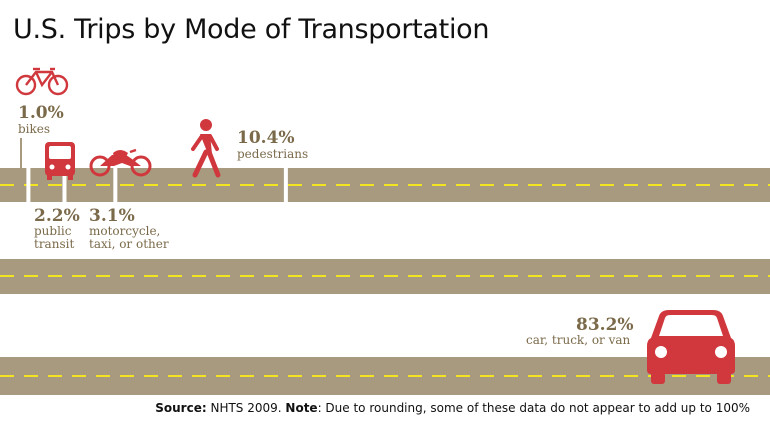 This screenshot has width=770, height=427. I want to click on category-label-motorcycle-2: taxi, or other, so click(129, 244).